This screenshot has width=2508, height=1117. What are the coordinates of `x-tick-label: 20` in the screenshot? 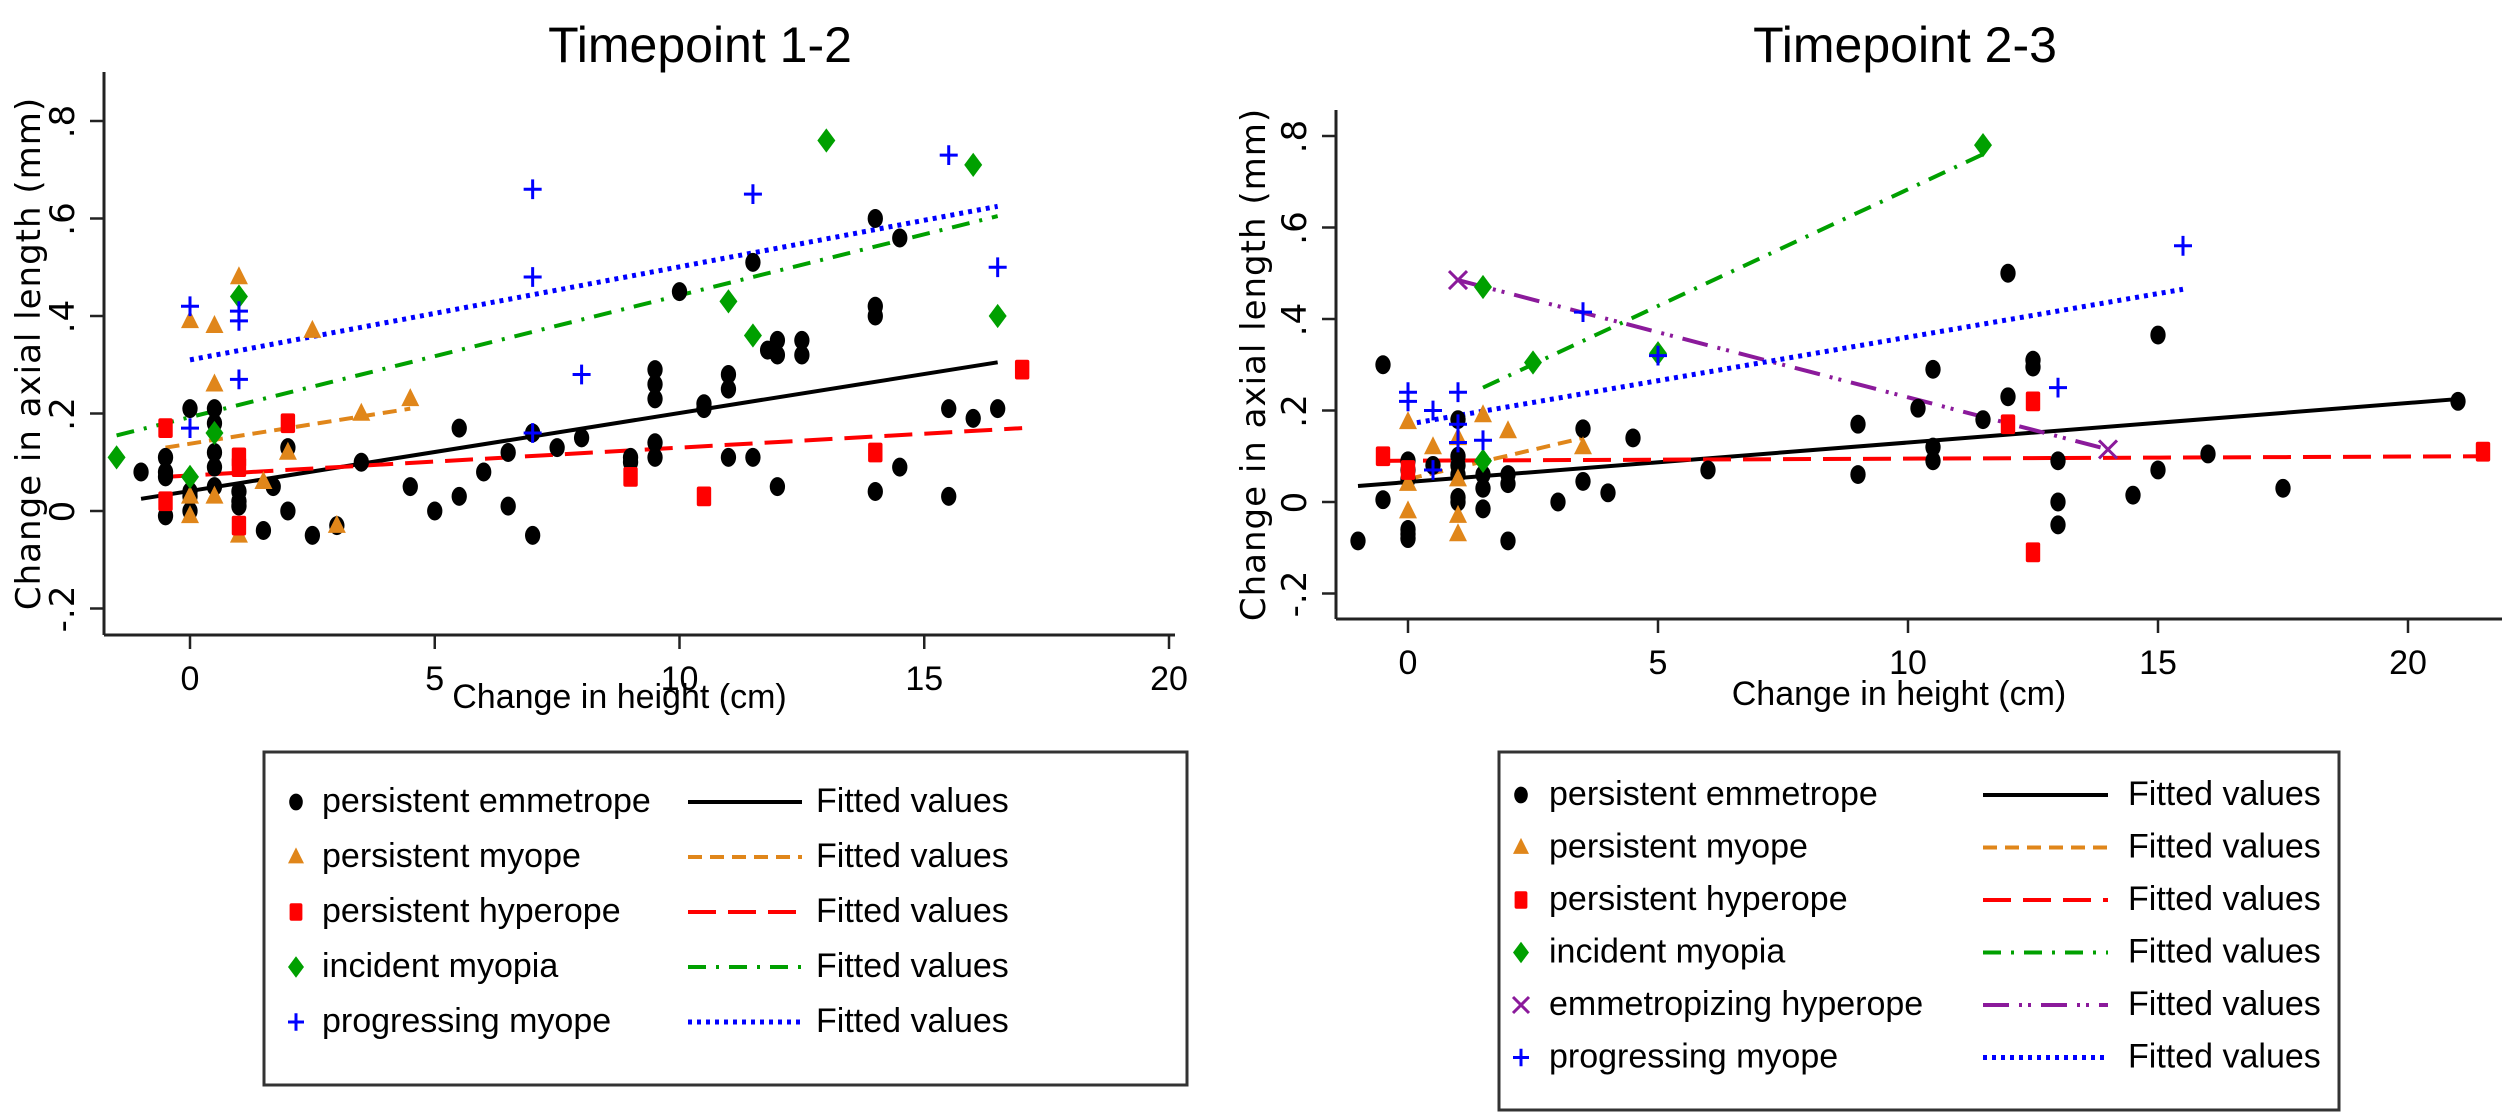 It's located at (1169, 679).